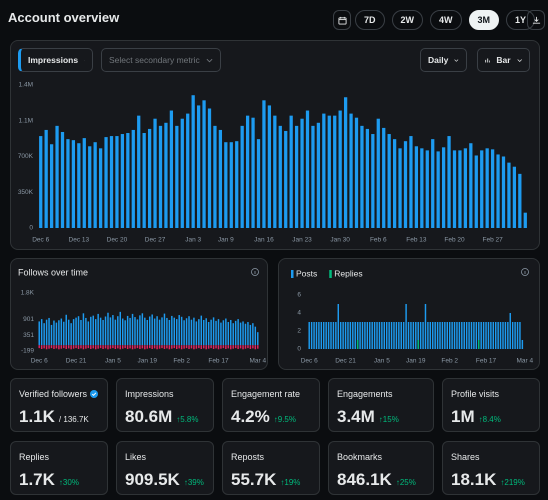  What do you see at coordinates (492, 240) in the screenshot?
I see `x-tick-label: Feb 27` at bounding box center [492, 240].